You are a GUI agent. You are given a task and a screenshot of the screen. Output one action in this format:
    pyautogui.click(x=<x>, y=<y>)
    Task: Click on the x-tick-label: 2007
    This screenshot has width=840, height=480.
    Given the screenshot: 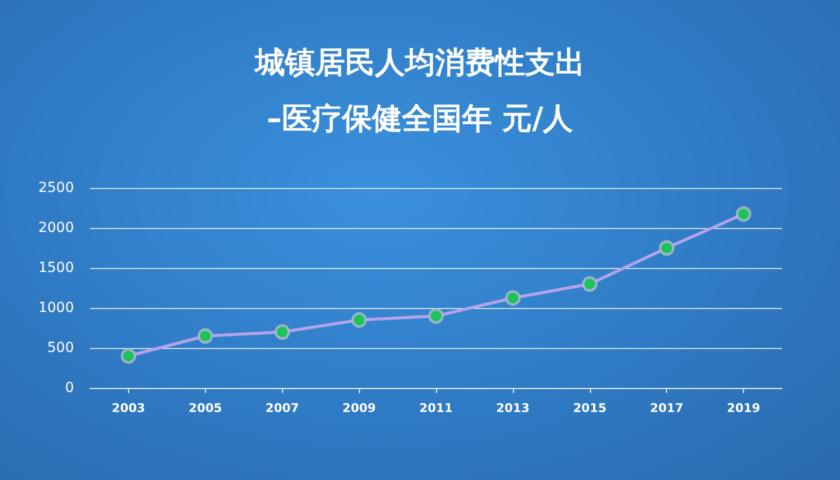 What is the action you would take?
    pyautogui.click(x=282, y=408)
    